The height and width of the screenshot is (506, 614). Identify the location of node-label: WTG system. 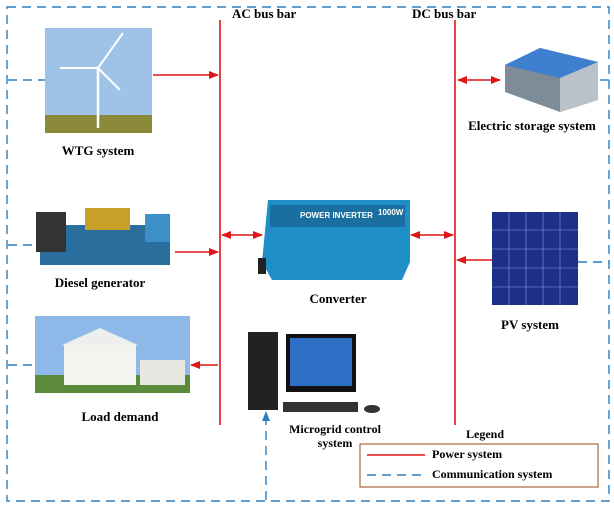
(98, 150).